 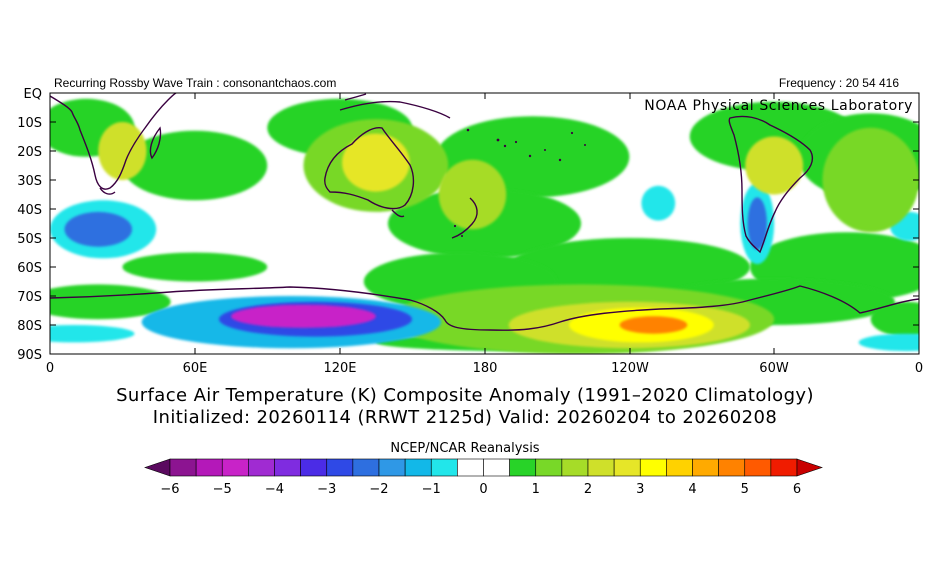 I want to click on colorbar-tick-label: −1, so click(x=431, y=489).